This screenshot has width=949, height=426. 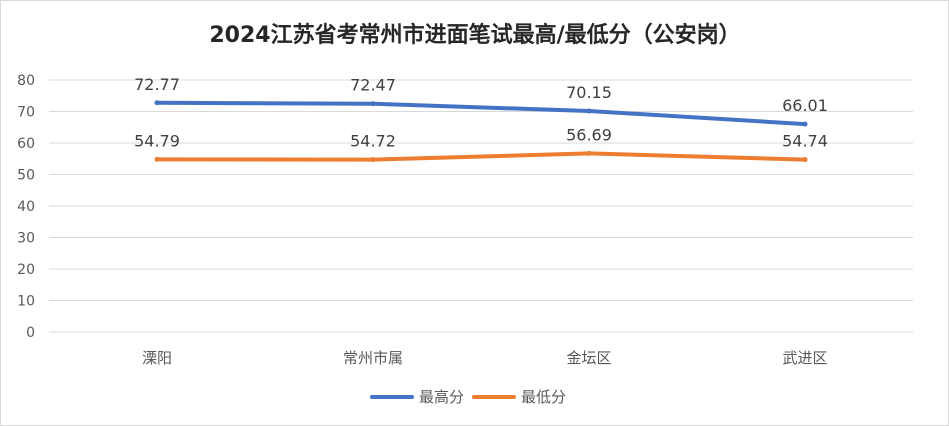 What do you see at coordinates (26, 302) in the screenshot?
I see `y-tick-label: 10` at bounding box center [26, 302].